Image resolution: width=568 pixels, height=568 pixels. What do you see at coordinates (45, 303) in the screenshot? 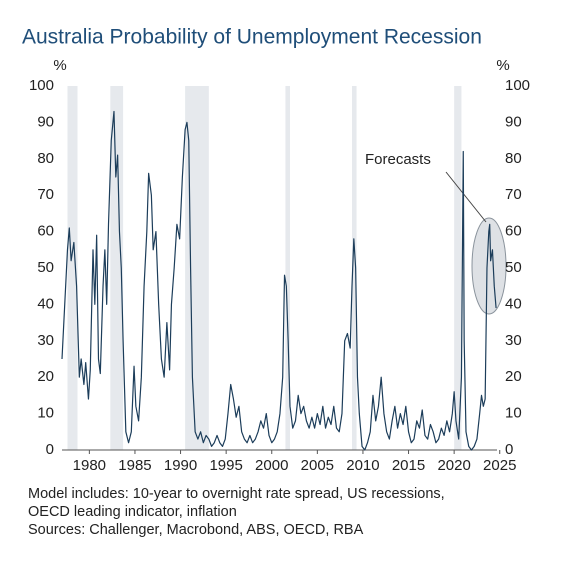
I see `y-tick-label: 40` at bounding box center [45, 303].